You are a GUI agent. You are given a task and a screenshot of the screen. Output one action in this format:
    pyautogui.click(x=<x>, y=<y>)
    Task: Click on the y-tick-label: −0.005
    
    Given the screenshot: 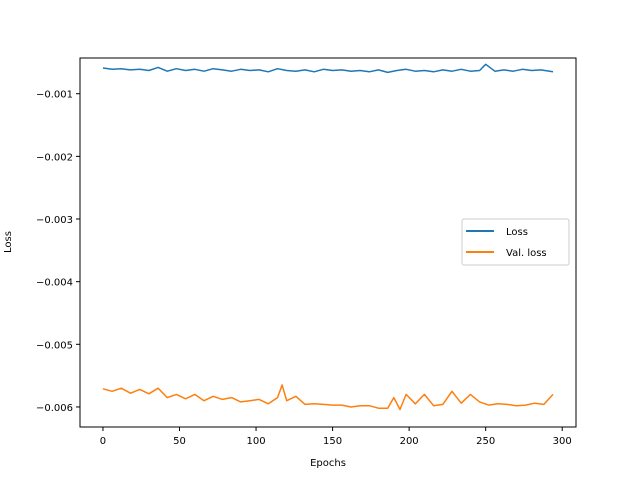 What is the action you would take?
    pyautogui.click(x=54, y=345)
    